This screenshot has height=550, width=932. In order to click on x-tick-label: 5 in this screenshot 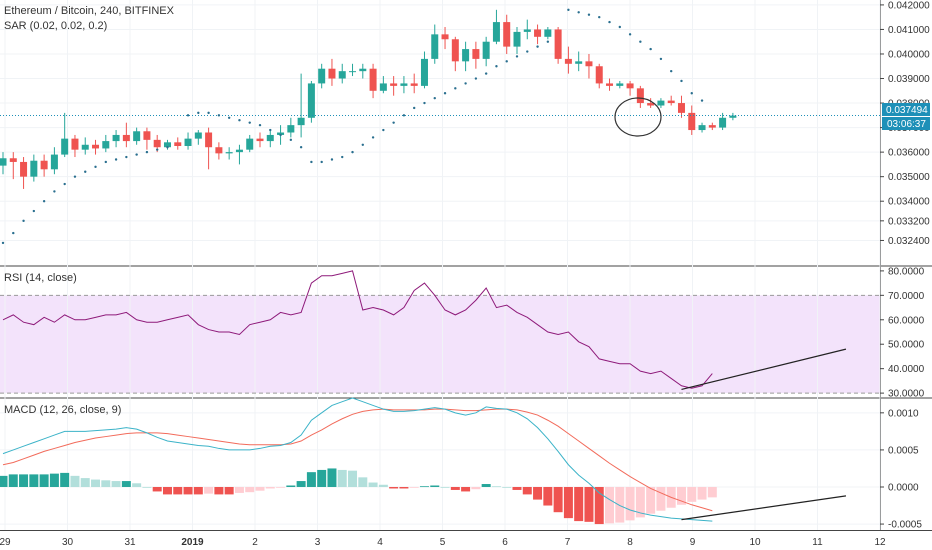, I will do `click(443, 542)`.